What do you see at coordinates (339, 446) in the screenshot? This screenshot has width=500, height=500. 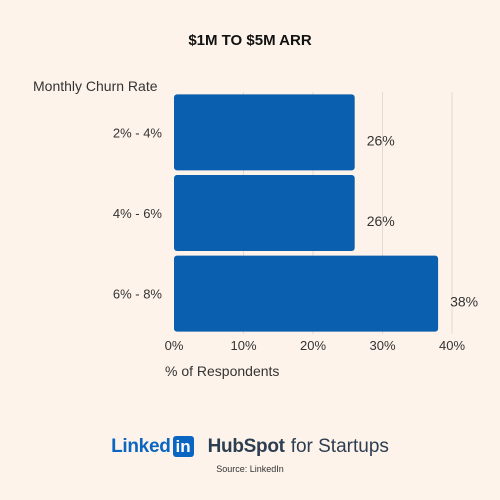 I see `hubspot-tagline: for Startups` at bounding box center [339, 446].